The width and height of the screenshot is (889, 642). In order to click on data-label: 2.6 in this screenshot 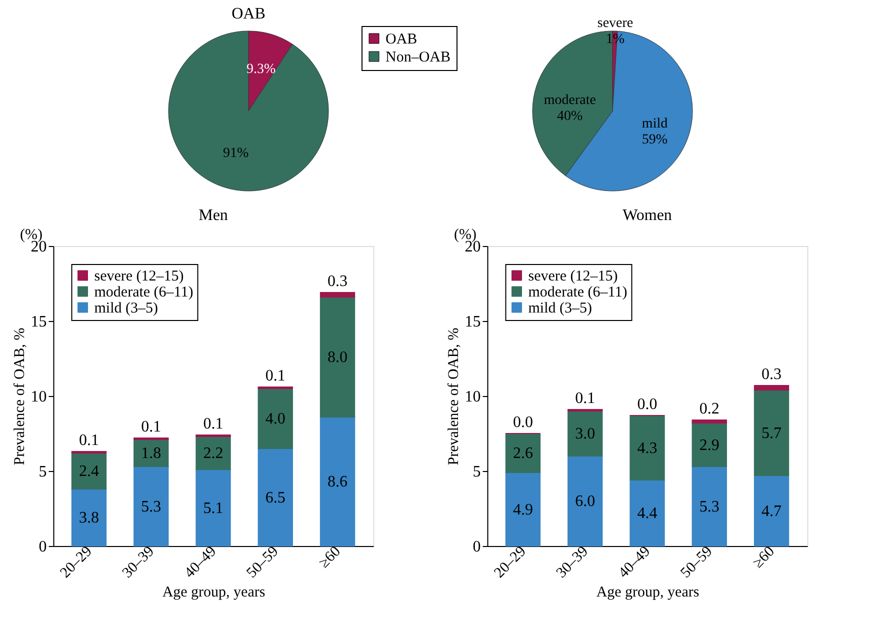, I will do `click(522, 453)`.